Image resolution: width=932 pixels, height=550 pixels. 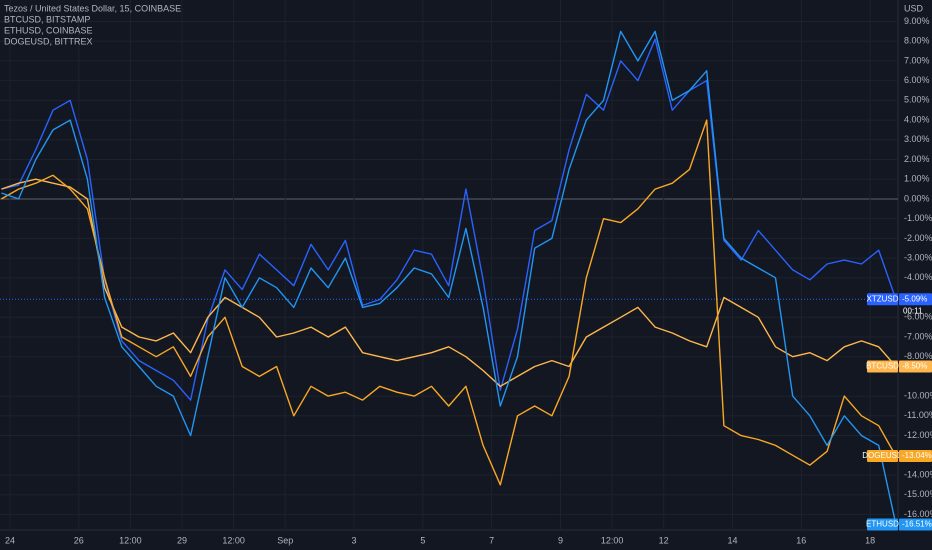 I want to click on last-value-label: -16.51%, so click(x=917, y=524).